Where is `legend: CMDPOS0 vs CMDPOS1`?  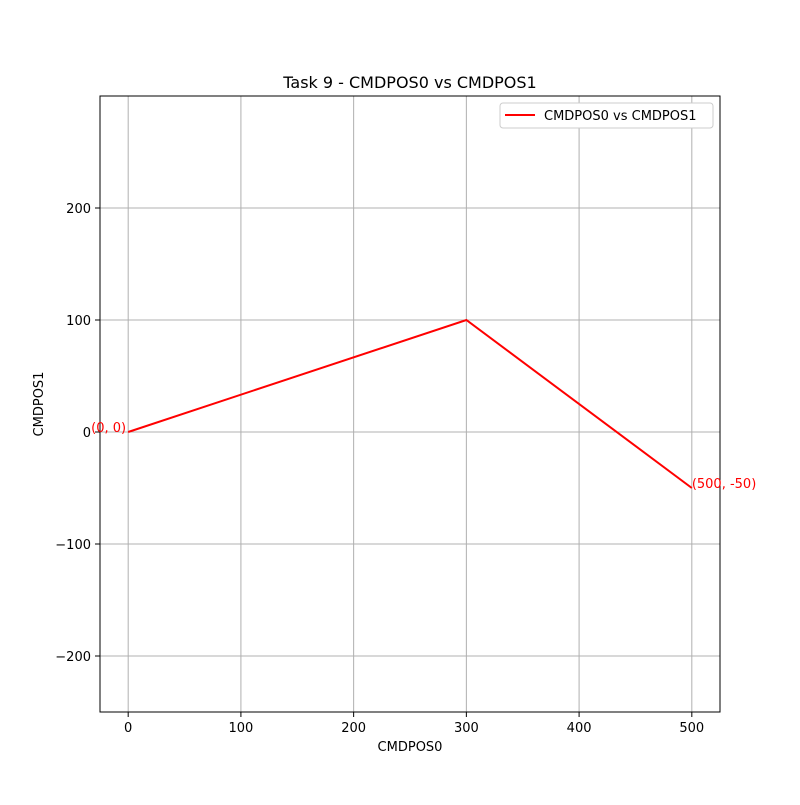 legend: CMDPOS0 vs CMDPOS1 is located at coordinates (606, 115).